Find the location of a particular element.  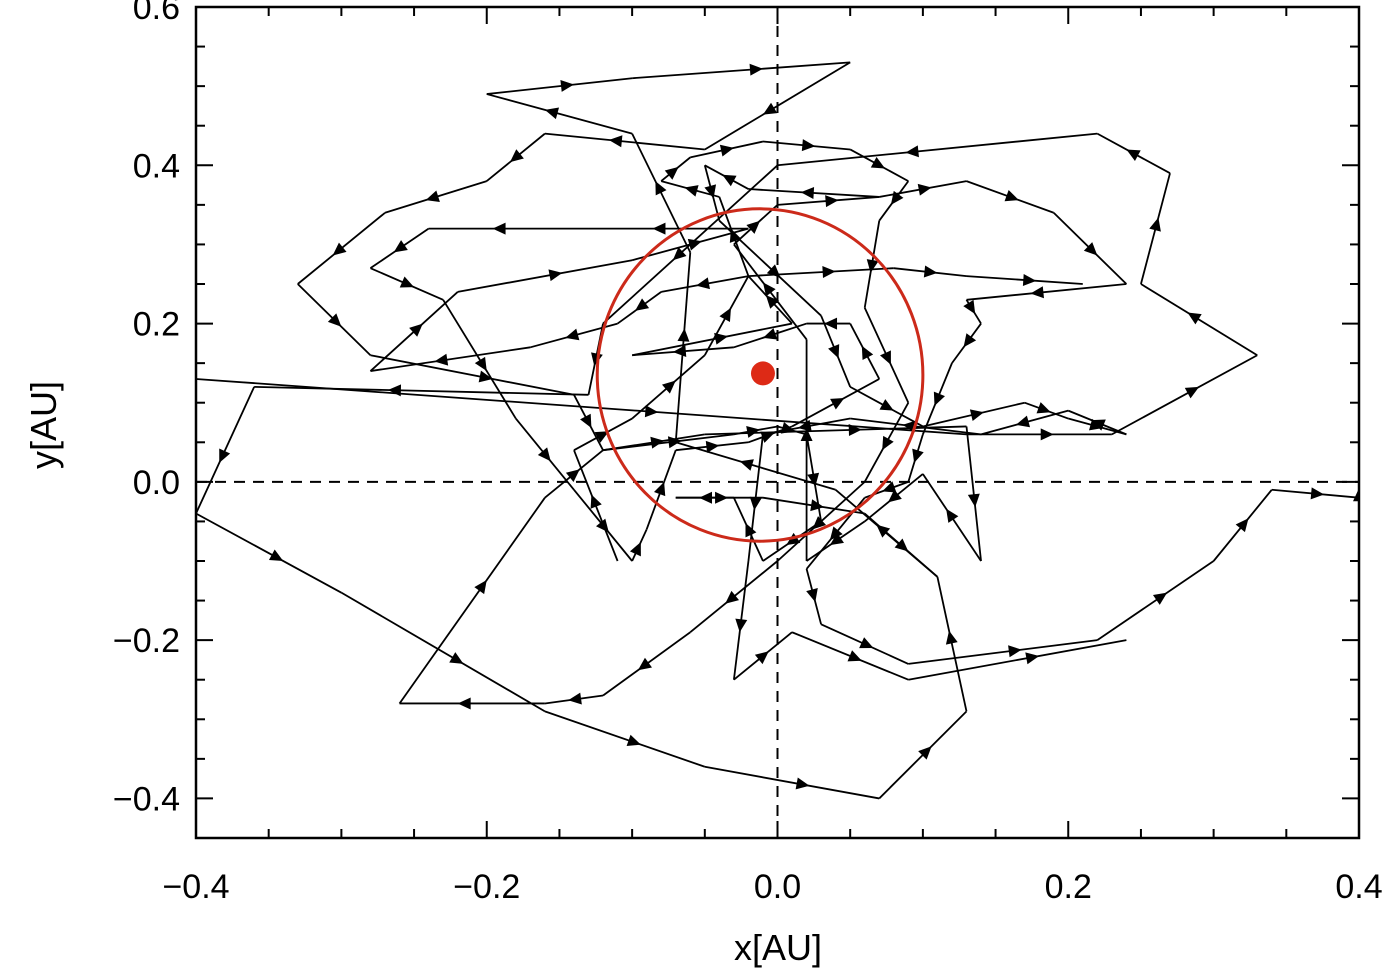

y-tick-label: −0.2 is located at coordinates (146, 641).